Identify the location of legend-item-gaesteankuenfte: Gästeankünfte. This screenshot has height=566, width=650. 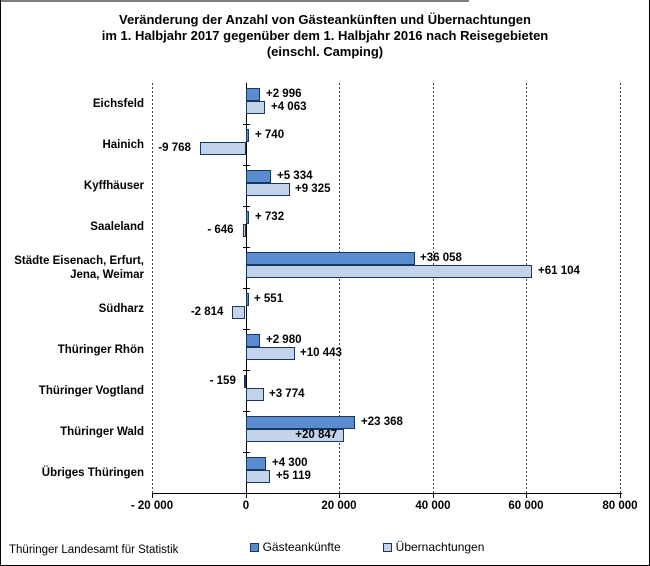
(295, 547).